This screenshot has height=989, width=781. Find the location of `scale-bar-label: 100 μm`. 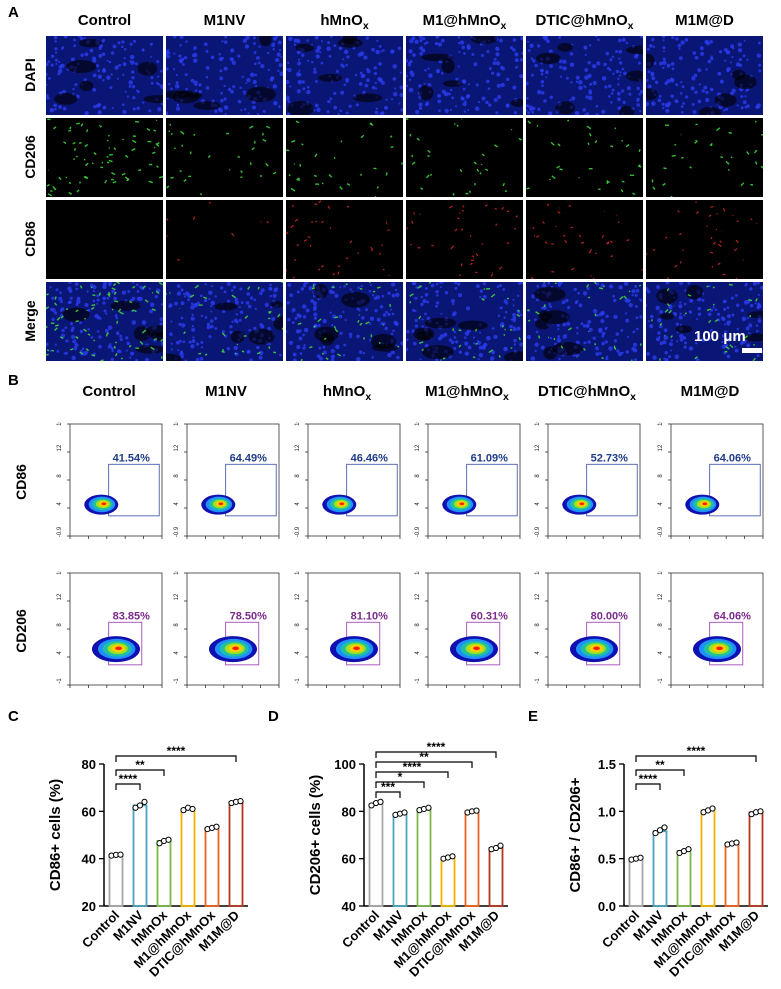

scale-bar-label: 100 μm is located at coordinates (720, 336).